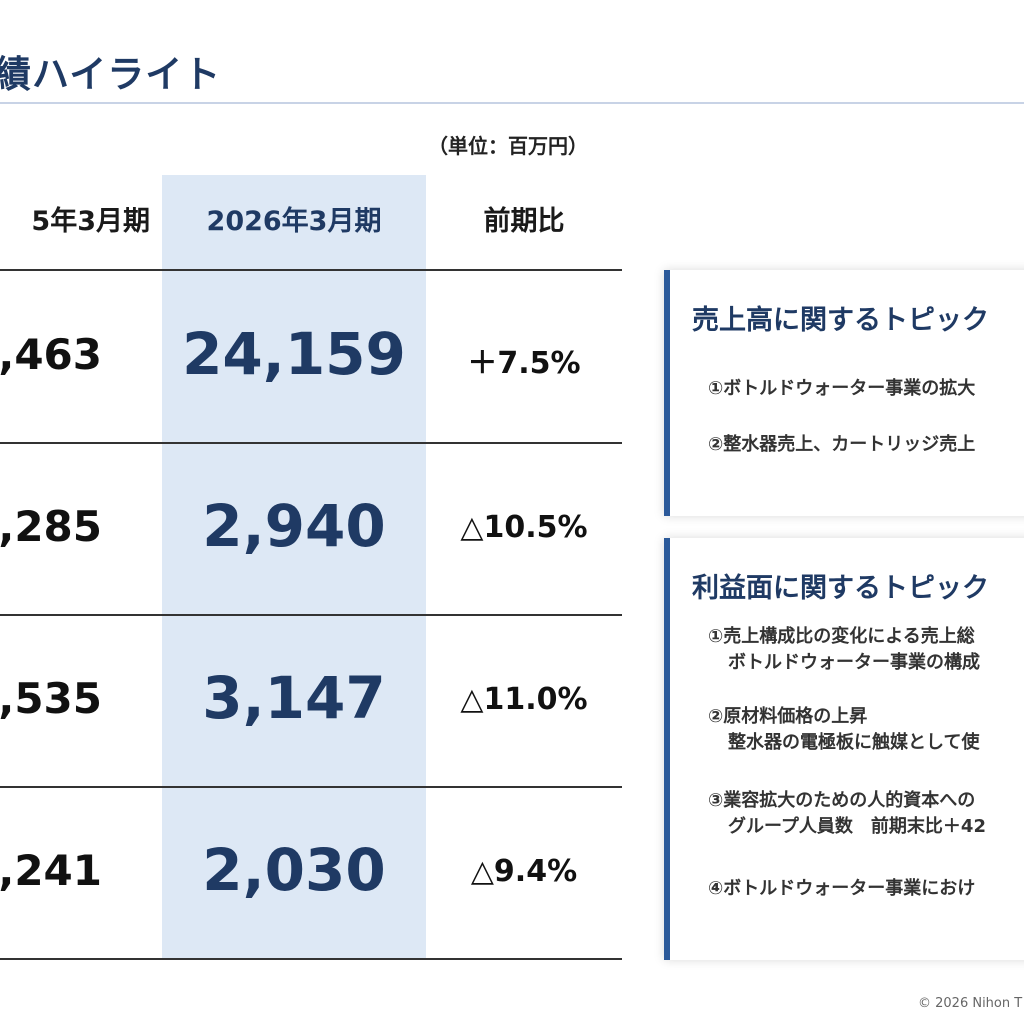 The height and width of the screenshot is (1024, 1024). Describe the element at coordinates (90, 221) in the screenshot. I see `header-previous-period: 5年3月期` at that location.